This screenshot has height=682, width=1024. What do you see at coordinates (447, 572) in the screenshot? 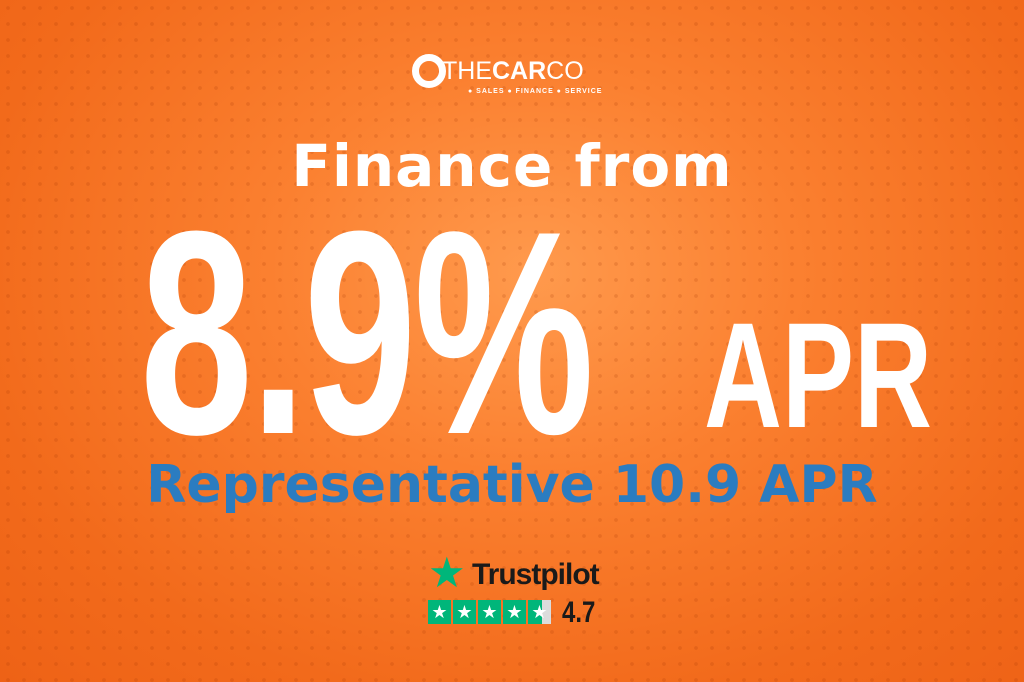
I see `trustpilot-star-icon: ★` at bounding box center [447, 572].